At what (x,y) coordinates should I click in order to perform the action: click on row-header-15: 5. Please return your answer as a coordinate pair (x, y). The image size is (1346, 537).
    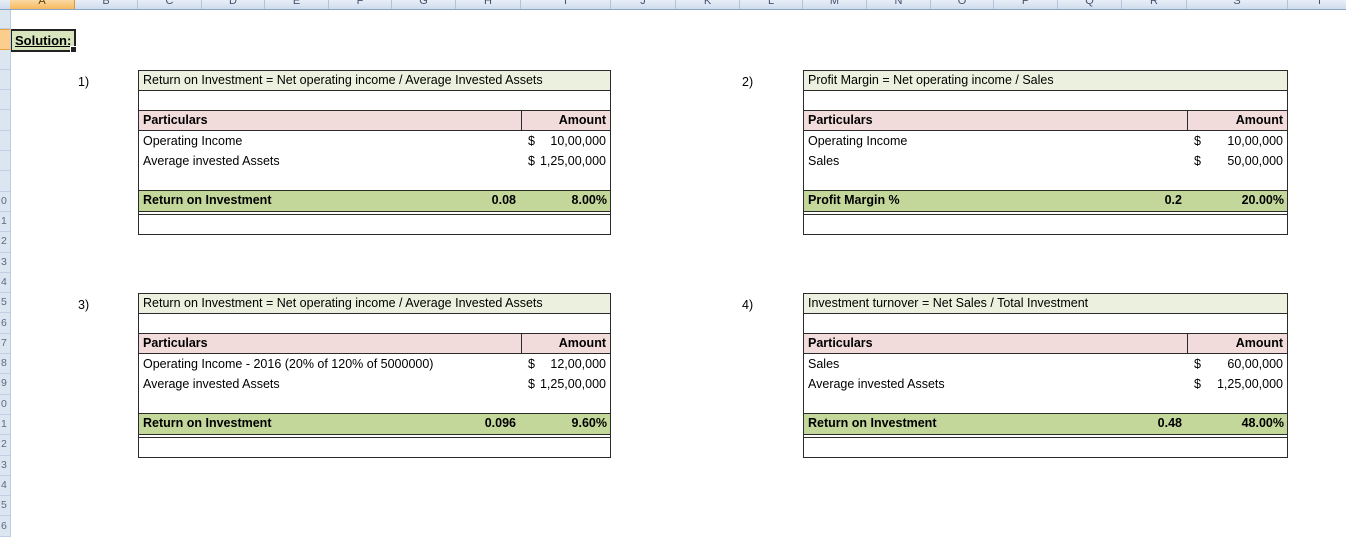
    Looking at the image, I should click on (5, 303).